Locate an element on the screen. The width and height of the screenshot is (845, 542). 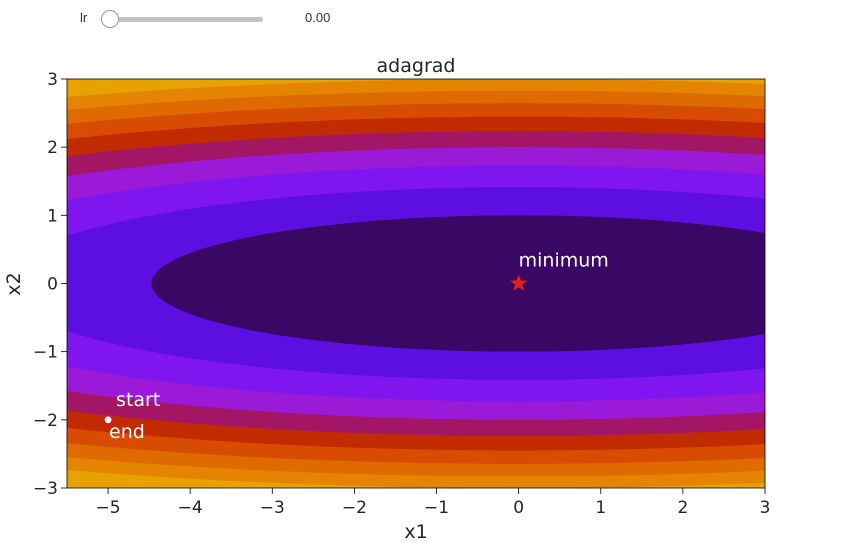
x-tick-label: −2 is located at coordinates (354, 508).